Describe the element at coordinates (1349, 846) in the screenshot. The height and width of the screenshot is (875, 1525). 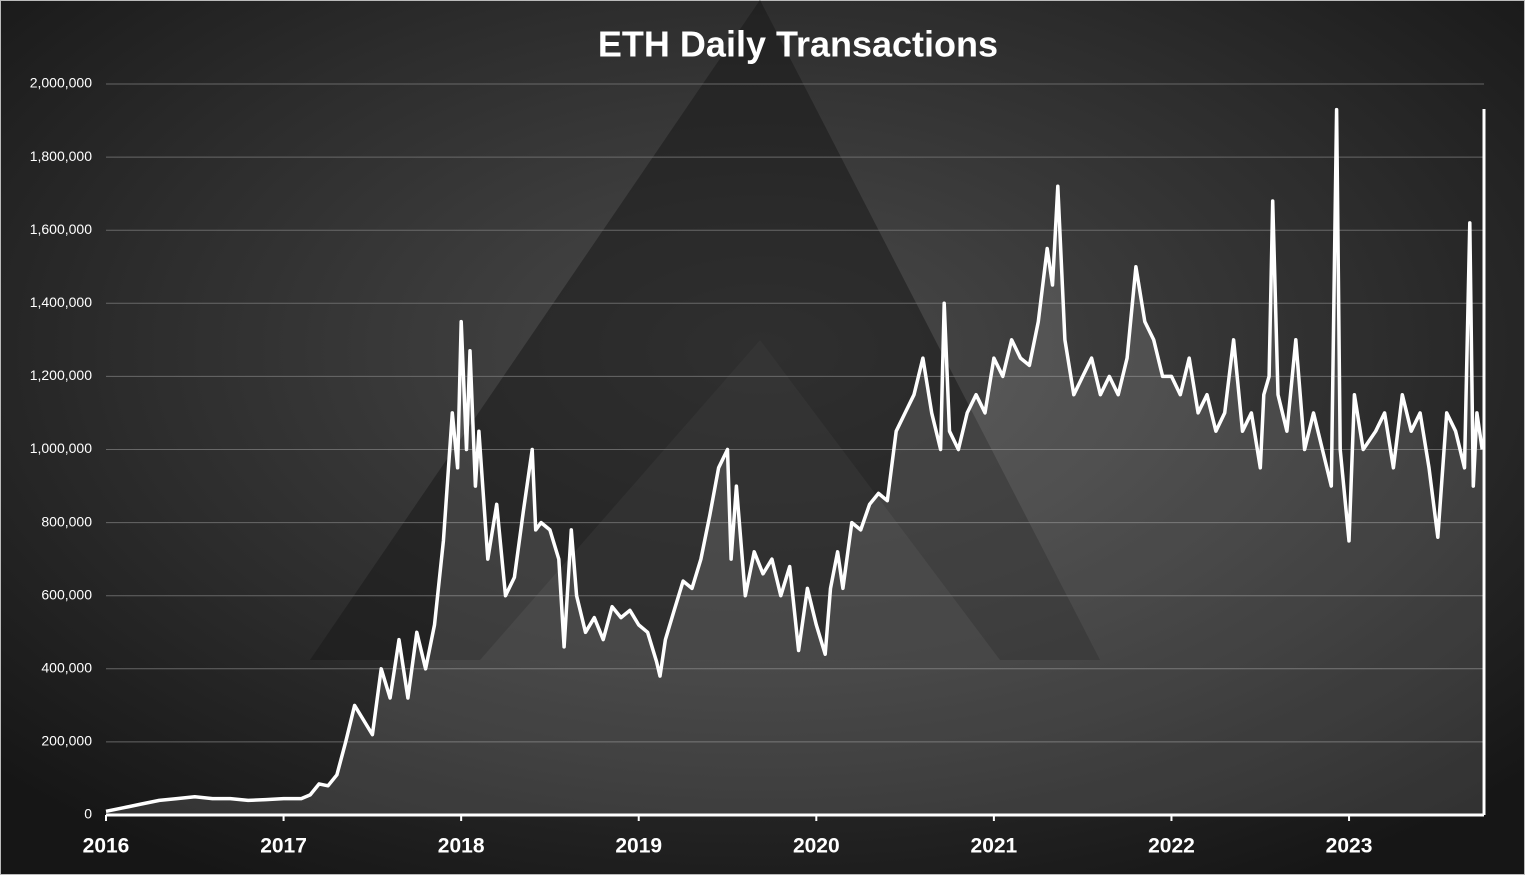
I see `x-tick-label: 2023` at that location.